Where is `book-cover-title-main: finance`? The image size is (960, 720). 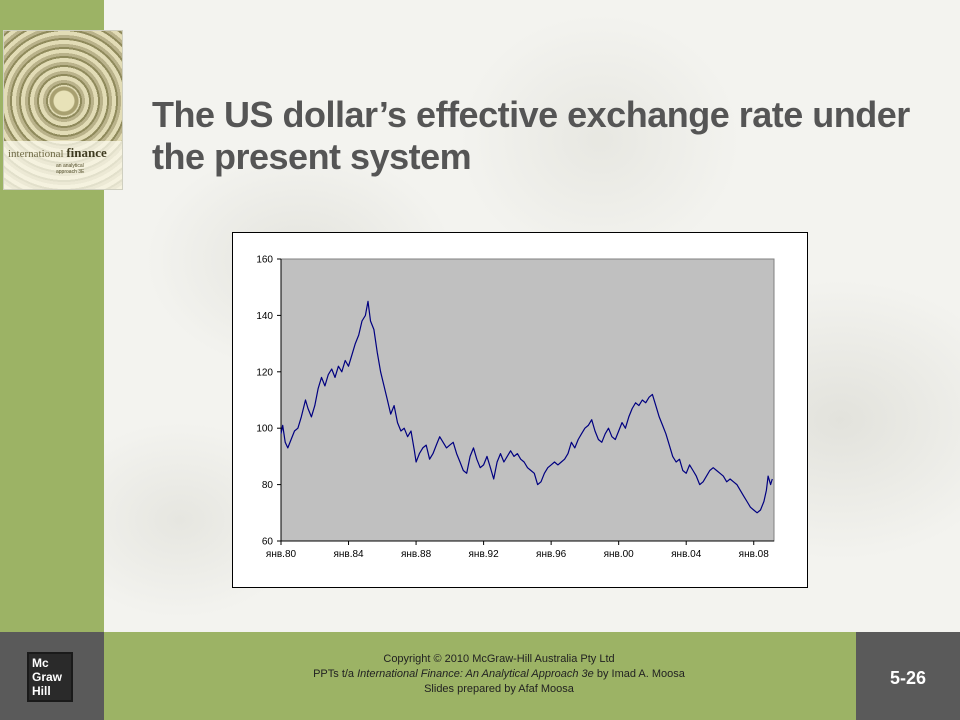
book-cover-title-main: finance is located at coordinates (86, 152).